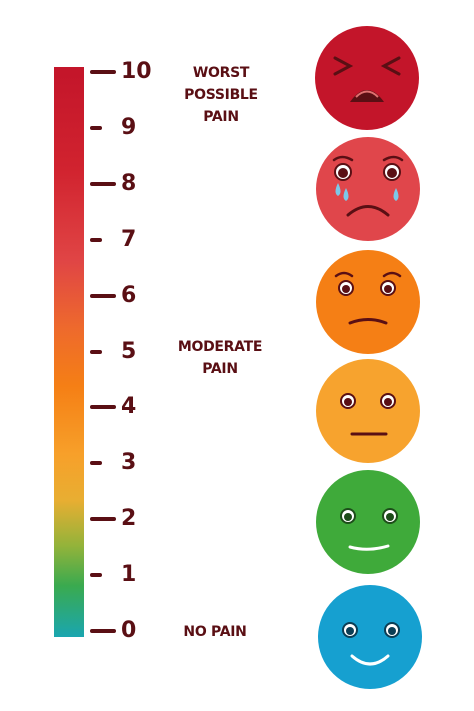 This screenshot has width=474, height=711. Describe the element at coordinates (136, 71) in the screenshot. I see `tick-label-10: 10` at that location.